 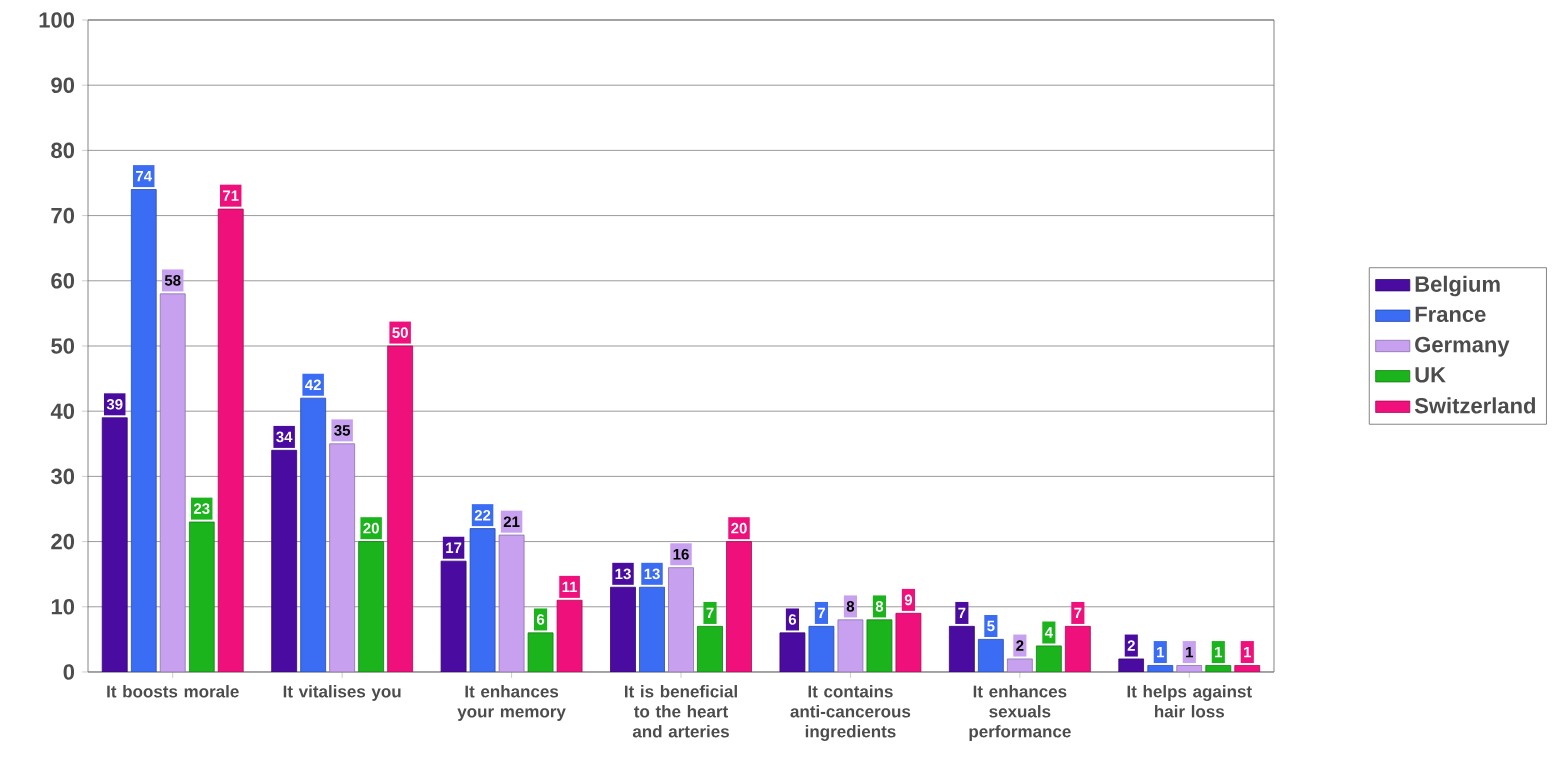 What do you see at coordinates (62, 411) in the screenshot?
I see `y-tick-label: 40` at bounding box center [62, 411].